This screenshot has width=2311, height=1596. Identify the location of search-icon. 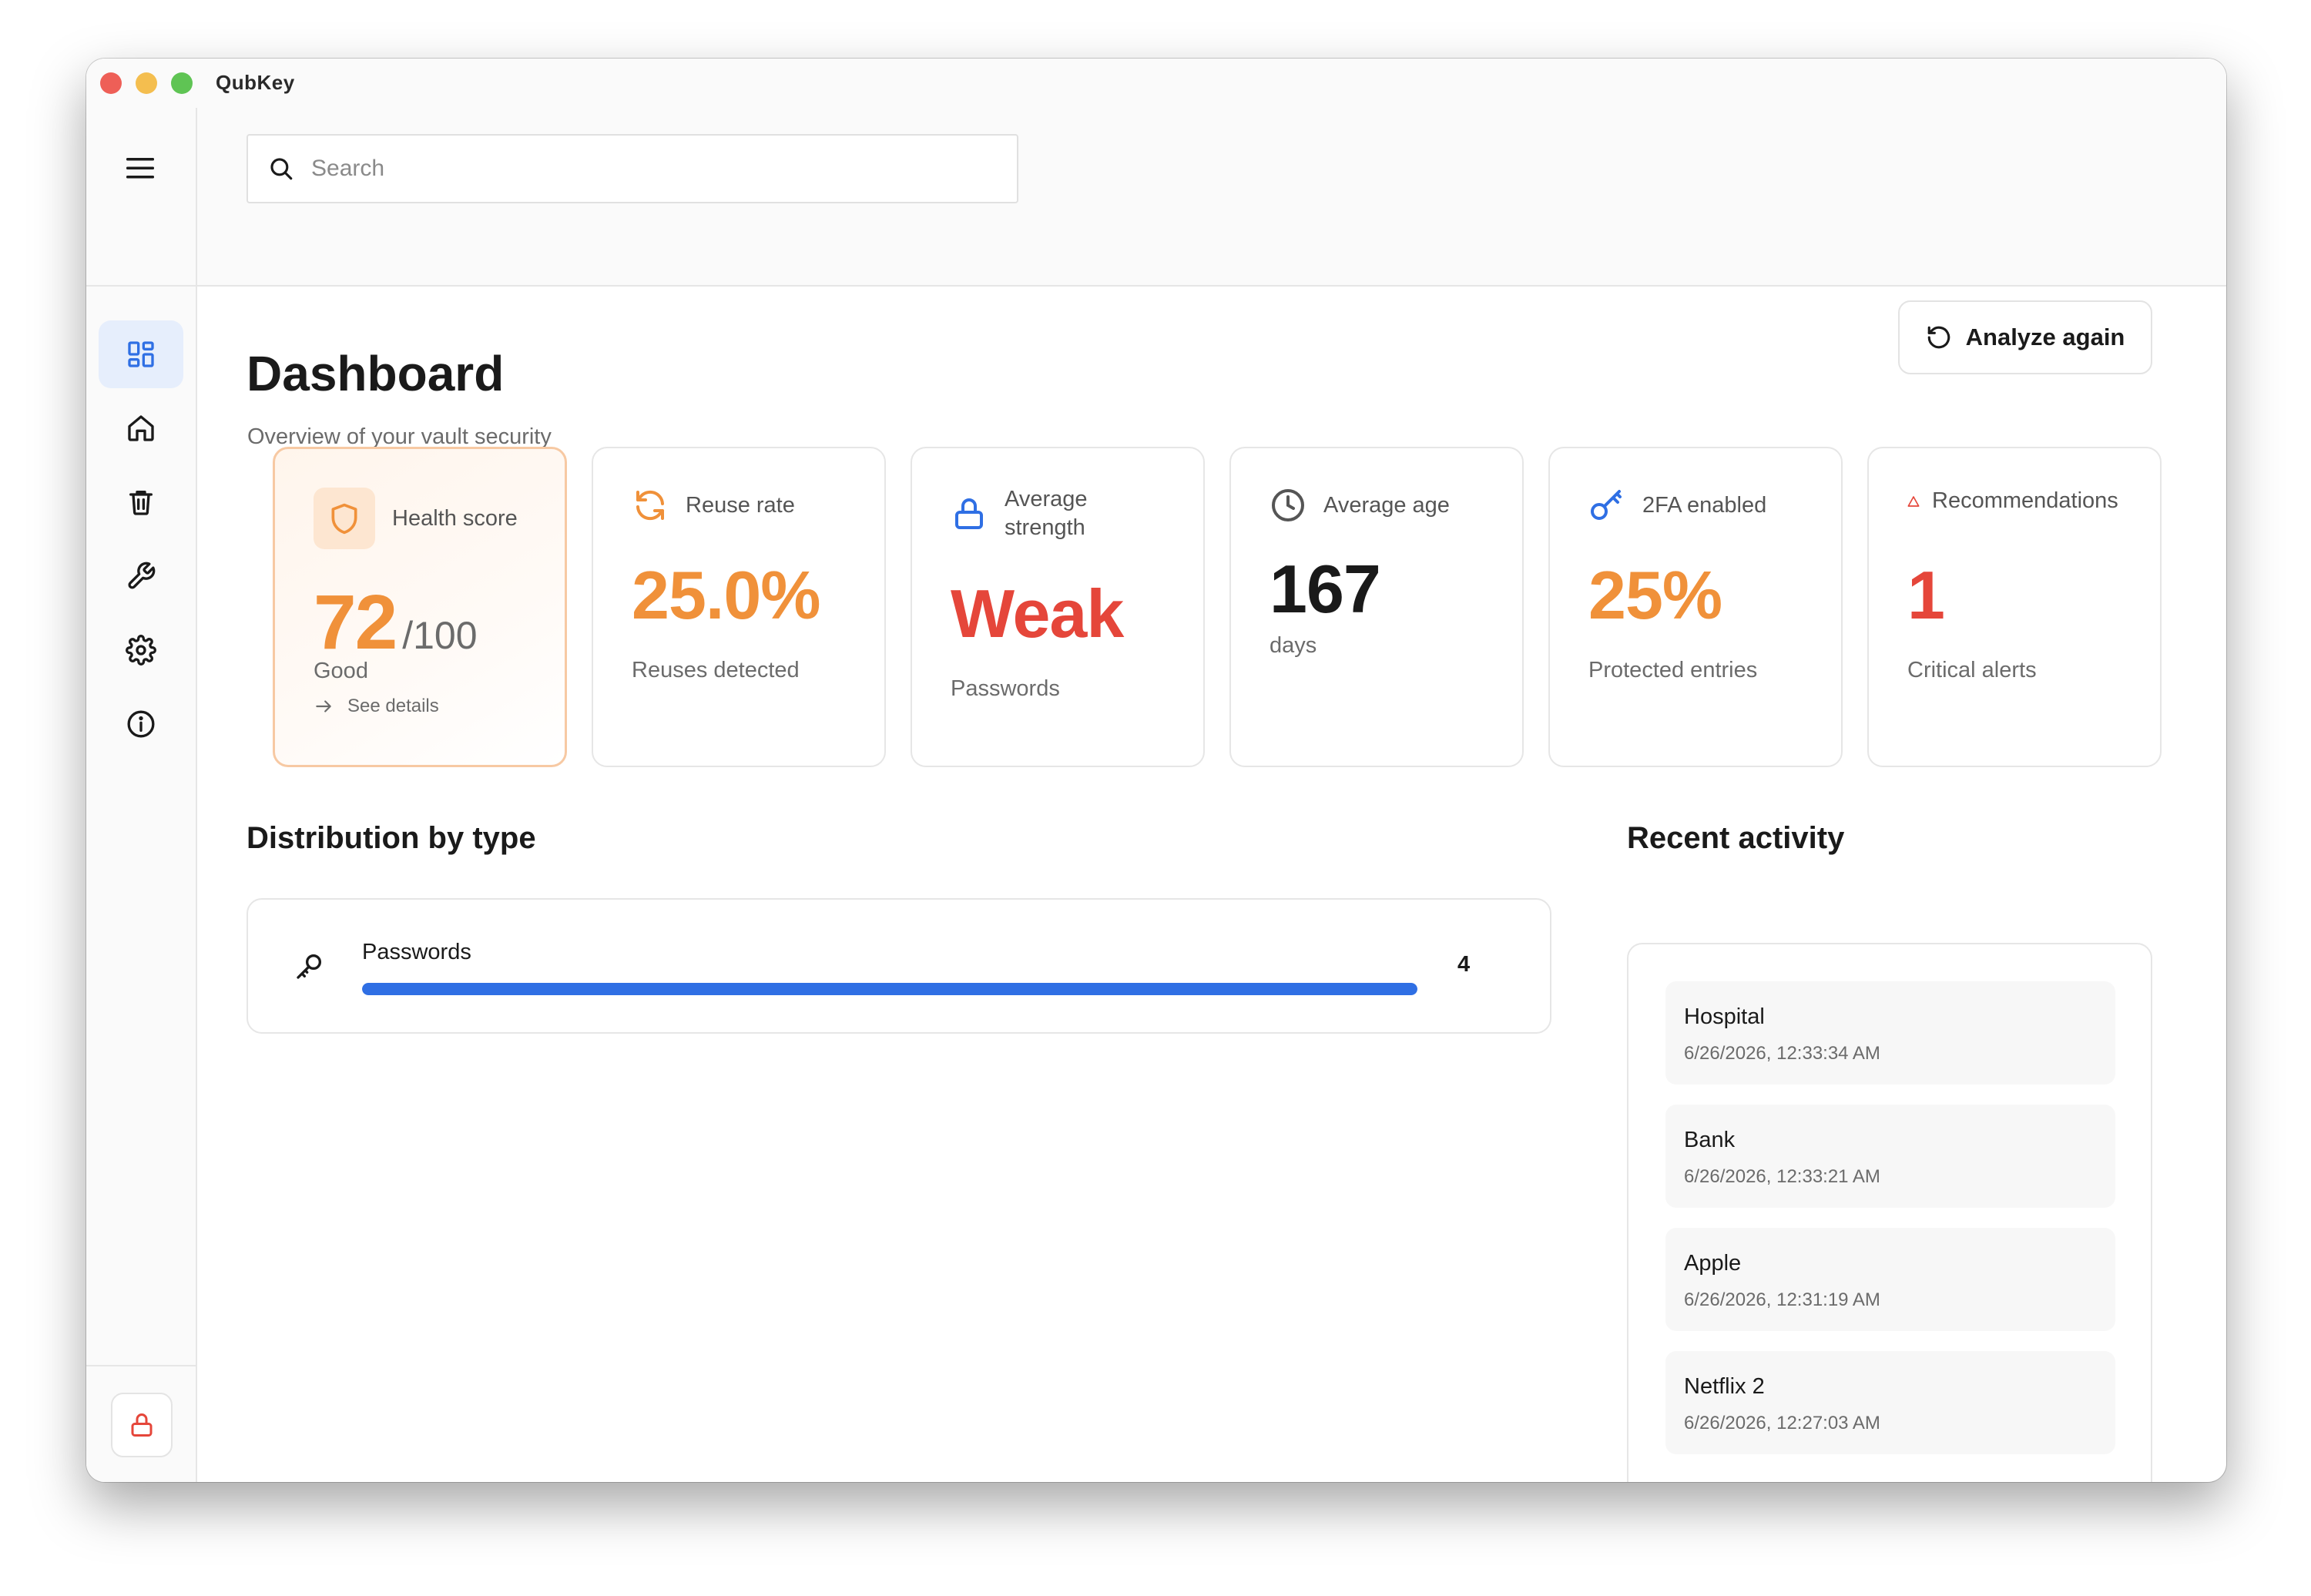
(281, 169).